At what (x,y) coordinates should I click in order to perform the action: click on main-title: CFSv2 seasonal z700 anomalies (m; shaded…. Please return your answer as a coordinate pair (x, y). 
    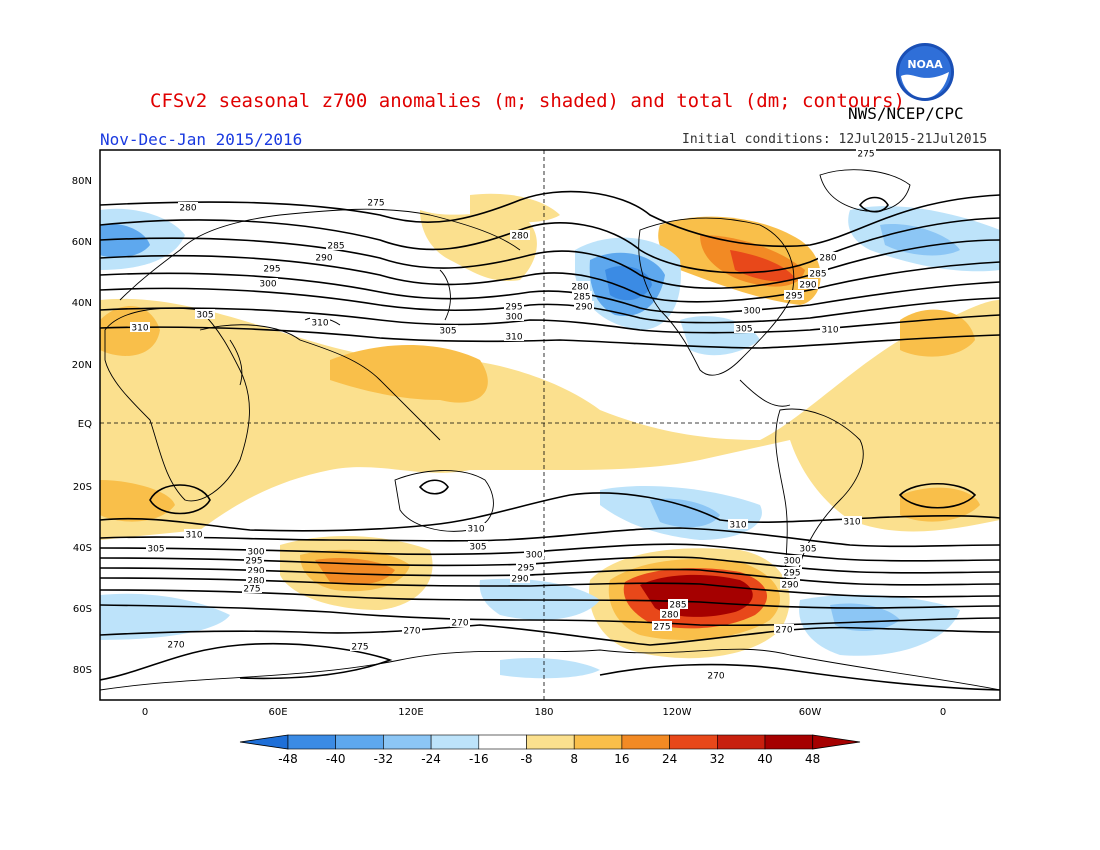
    Looking at the image, I should click on (527, 101).